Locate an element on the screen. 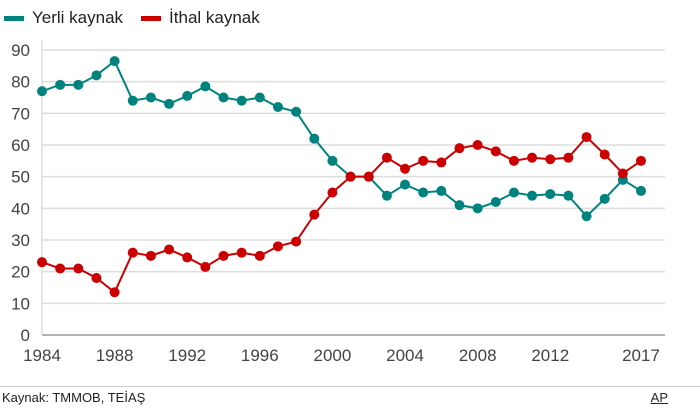  y-tick-label: 40 is located at coordinates (20, 208).